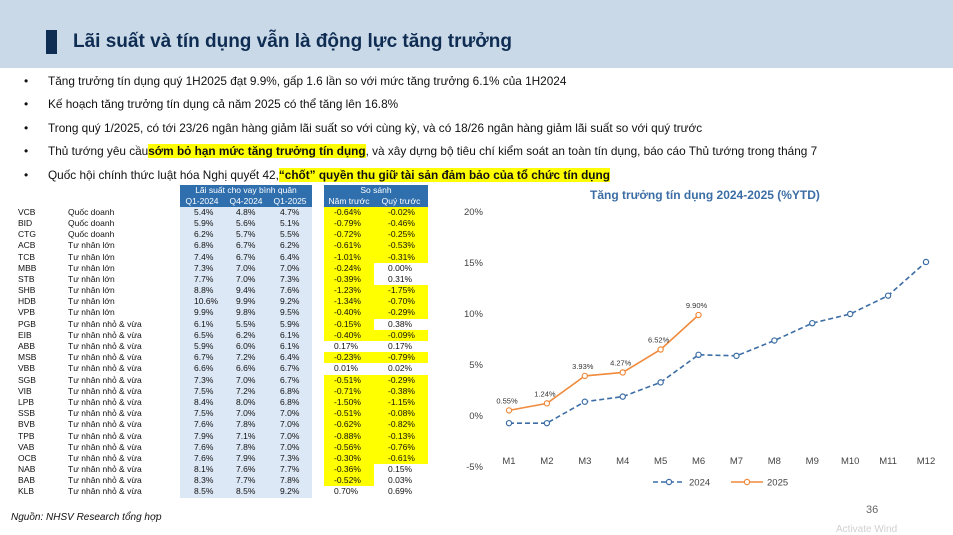 This screenshot has width=953, height=535. What do you see at coordinates (202, 414) in the screenshot?
I see `table-cell-rate-q1-2024: 7.5%` at bounding box center [202, 414].